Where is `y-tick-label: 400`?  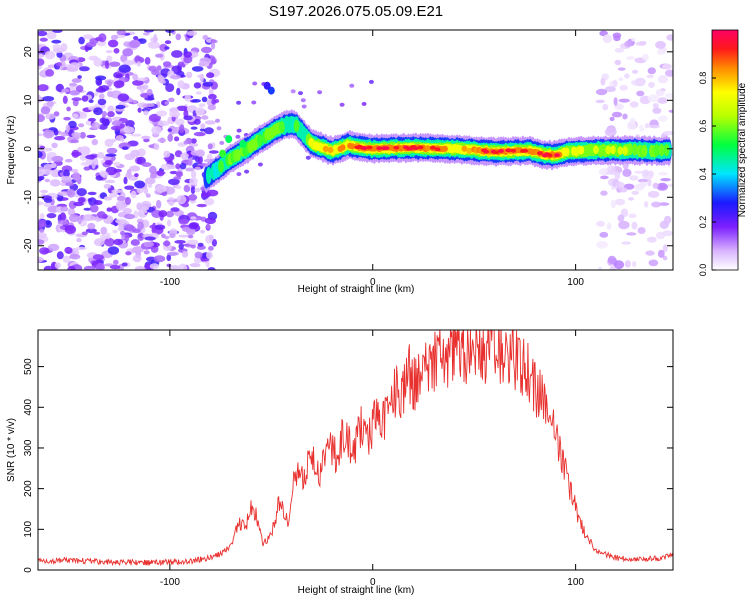
y-tick-label: 400 is located at coordinates (28, 407).